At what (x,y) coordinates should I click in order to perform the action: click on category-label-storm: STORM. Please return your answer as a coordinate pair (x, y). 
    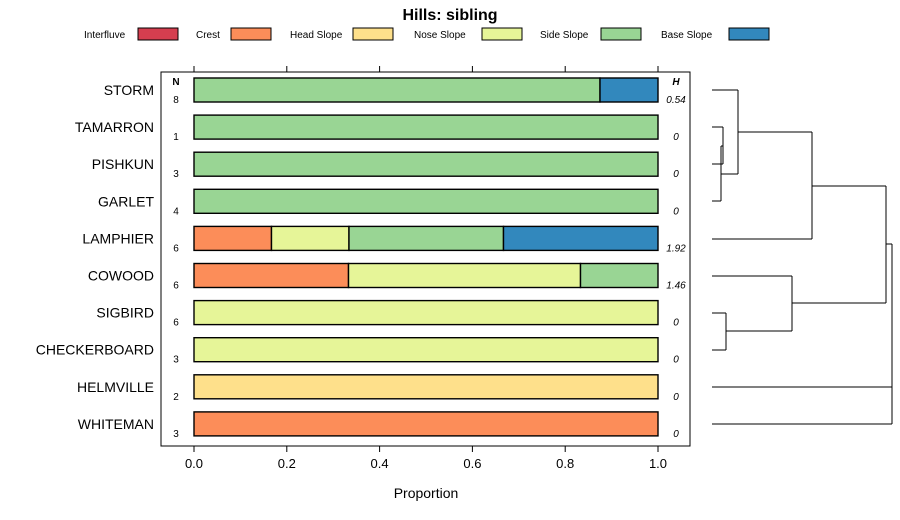
    Looking at the image, I should click on (129, 90).